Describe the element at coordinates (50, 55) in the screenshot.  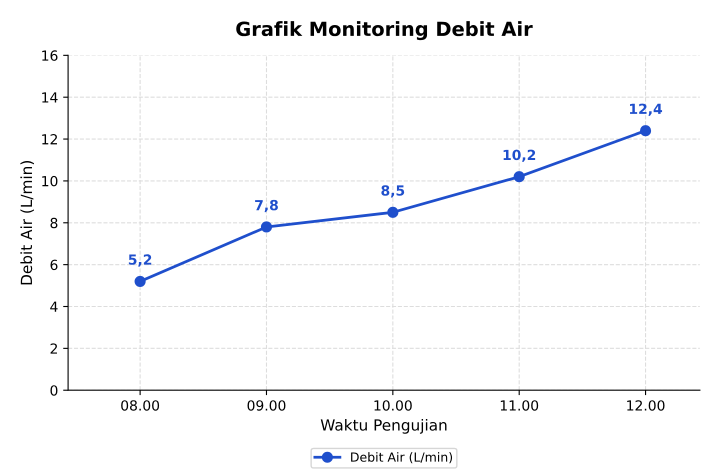
I see `y-tick-label: 16` at that location.